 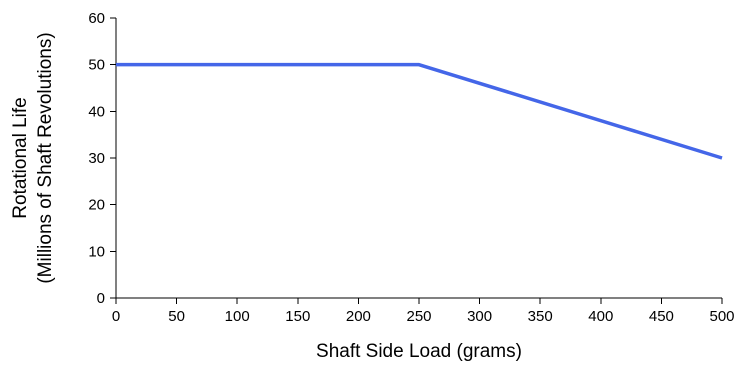 I want to click on x-tick-label: 500, so click(x=721, y=316).